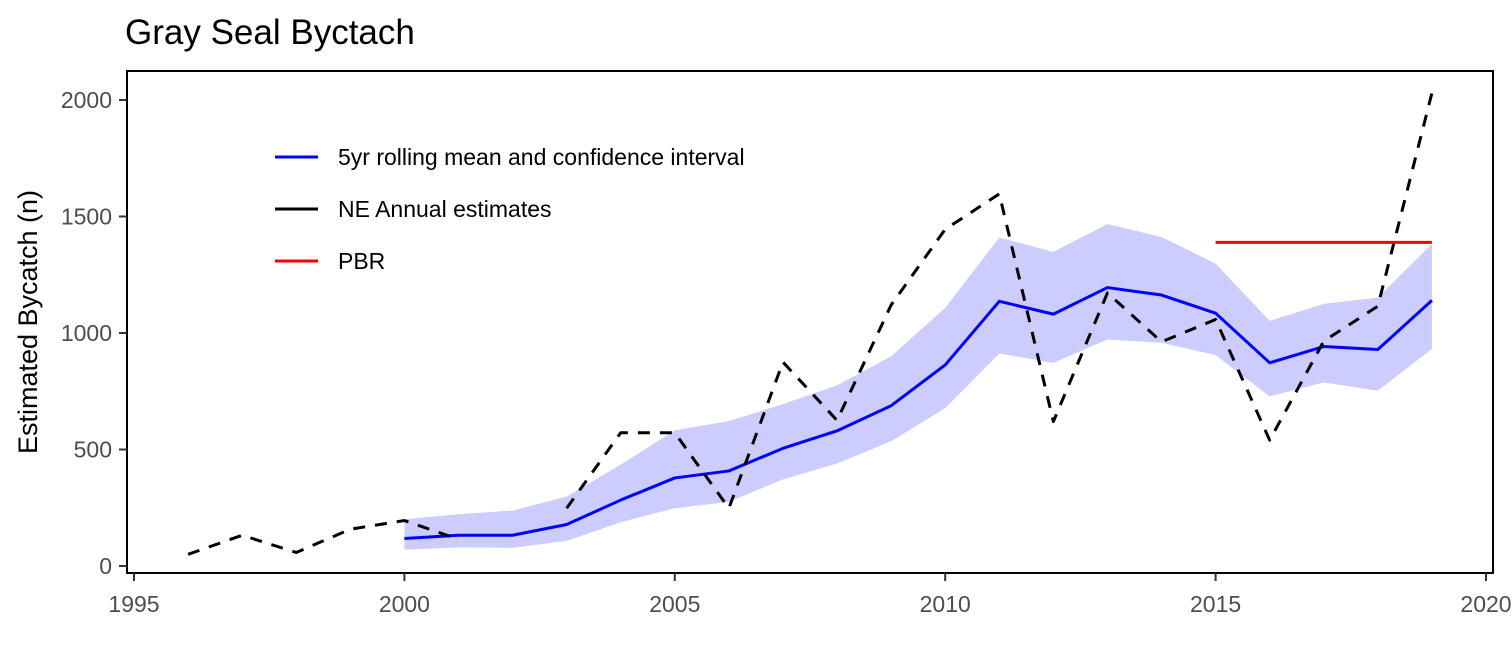 This screenshot has height=648, width=1512. I want to click on y-axis: 0 500 1000 1500 2000, so click(94, 333).